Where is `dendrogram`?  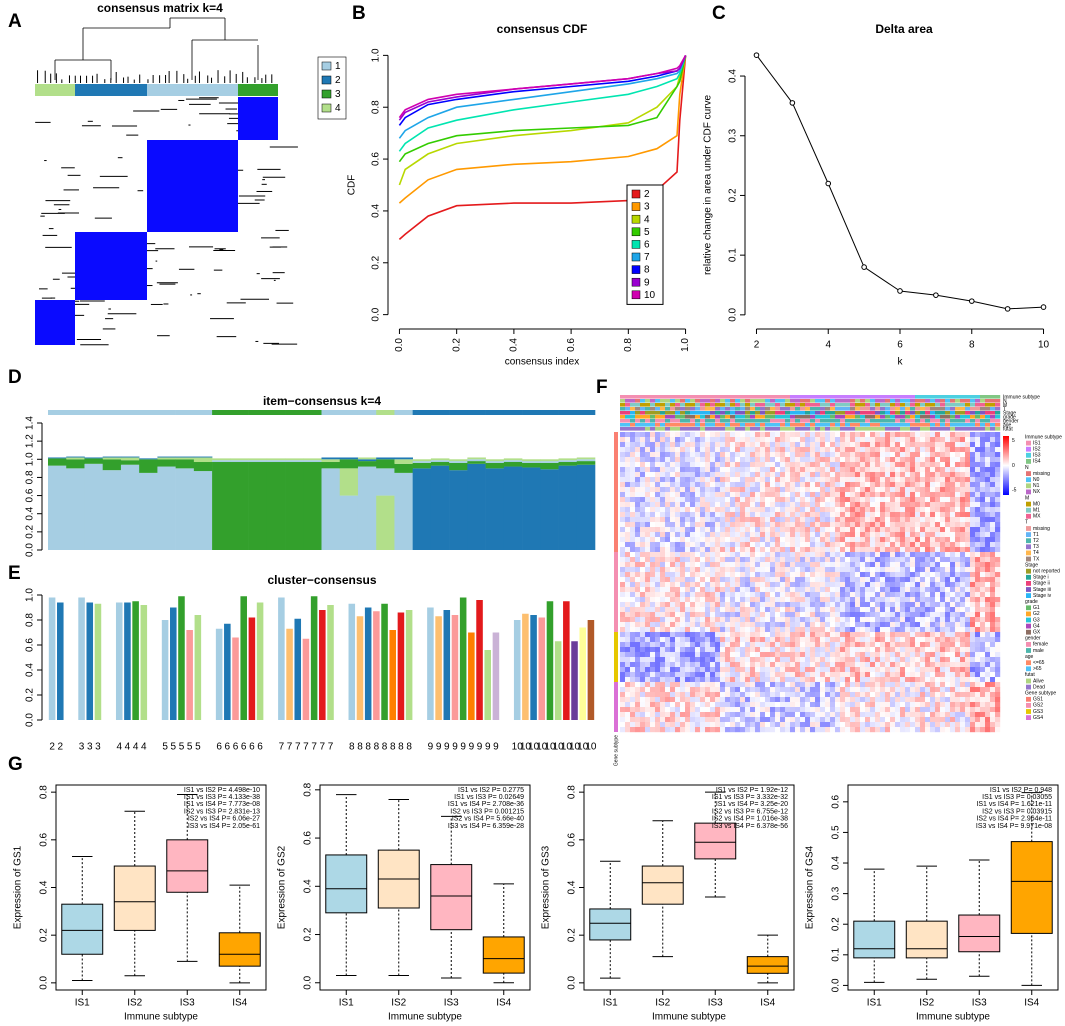
dendrogram is located at coordinates (156, 48).